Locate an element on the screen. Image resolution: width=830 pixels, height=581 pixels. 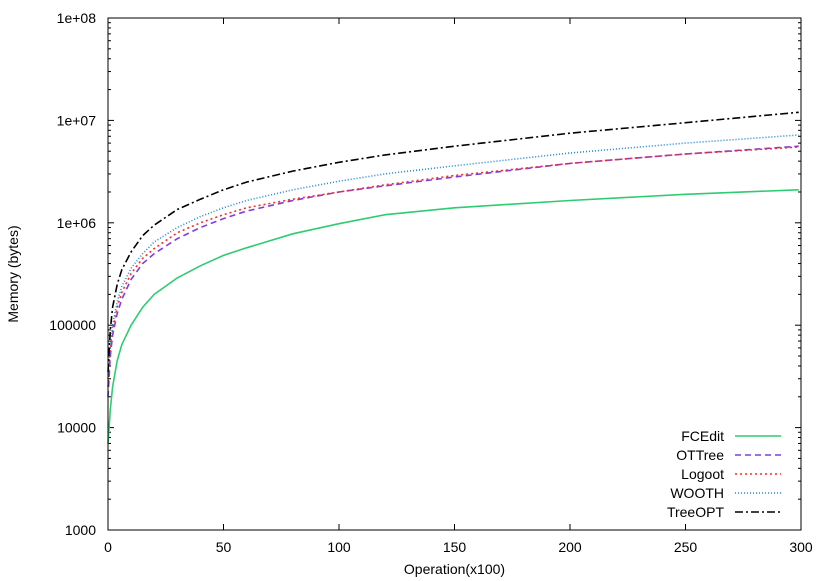
legend-label: WOOTH is located at coordinates (697, 493).